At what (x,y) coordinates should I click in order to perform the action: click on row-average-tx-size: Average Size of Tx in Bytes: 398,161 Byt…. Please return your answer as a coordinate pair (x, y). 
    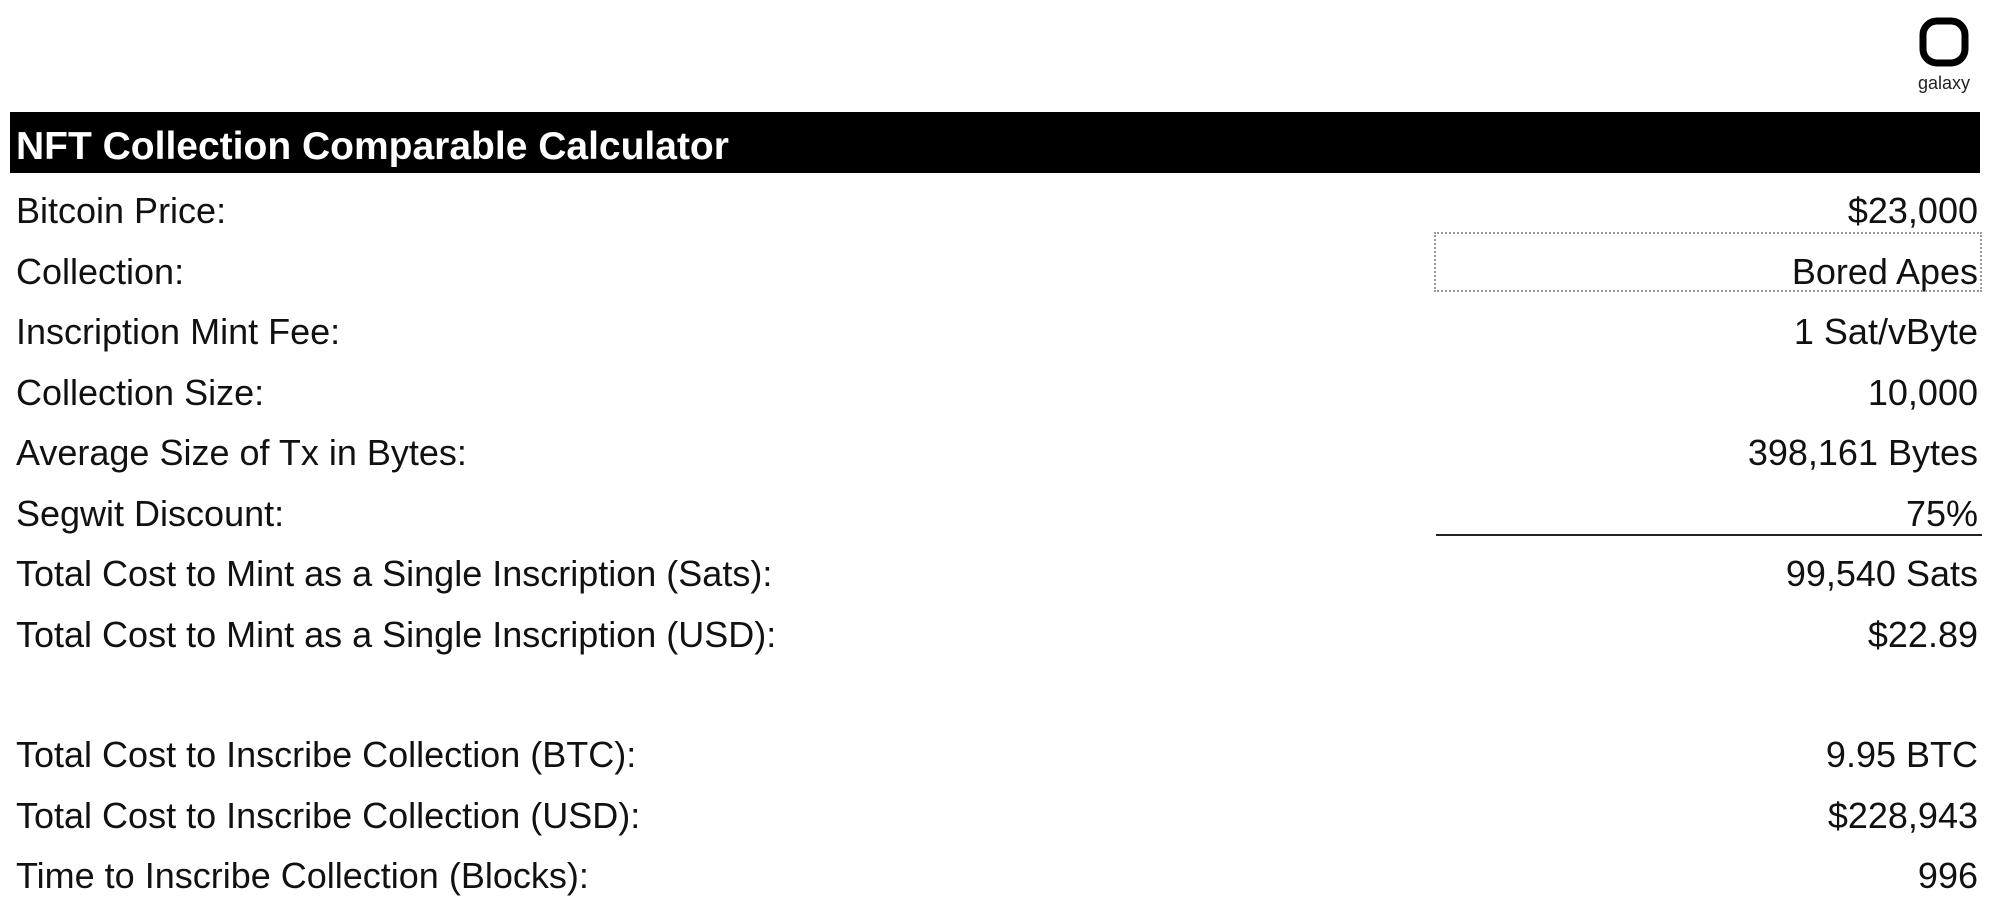
    Looking at the image, I should click on (995, 453).